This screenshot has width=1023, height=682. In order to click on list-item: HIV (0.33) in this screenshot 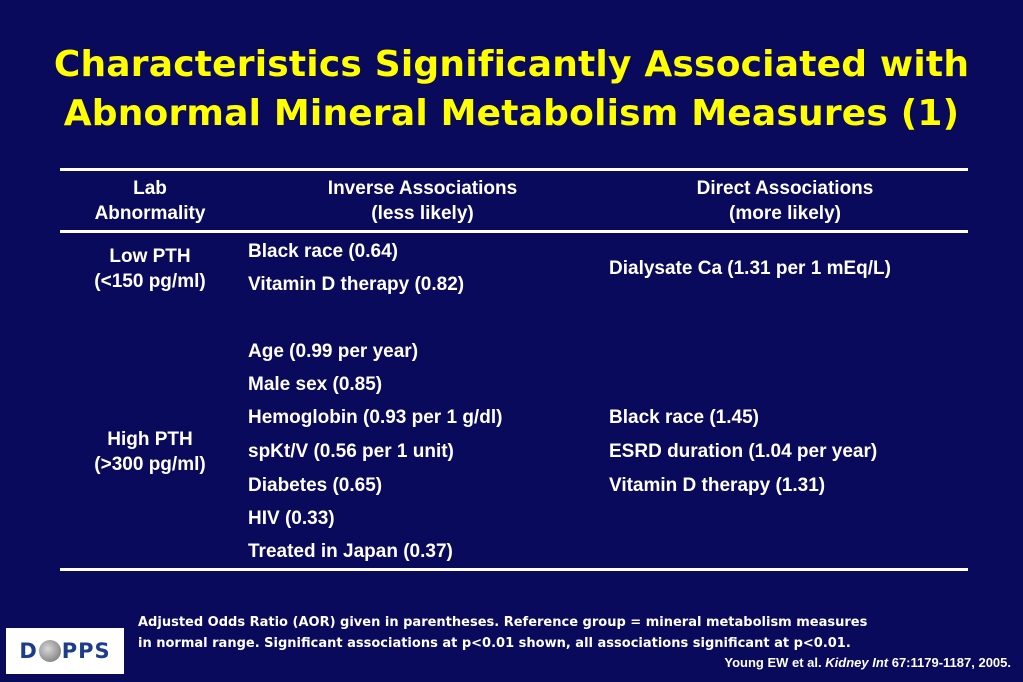, I will do `click(291, 518)`.